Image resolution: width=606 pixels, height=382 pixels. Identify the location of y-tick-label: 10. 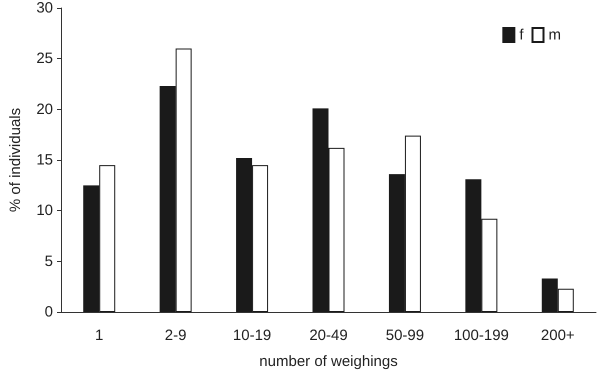
(44, 211).